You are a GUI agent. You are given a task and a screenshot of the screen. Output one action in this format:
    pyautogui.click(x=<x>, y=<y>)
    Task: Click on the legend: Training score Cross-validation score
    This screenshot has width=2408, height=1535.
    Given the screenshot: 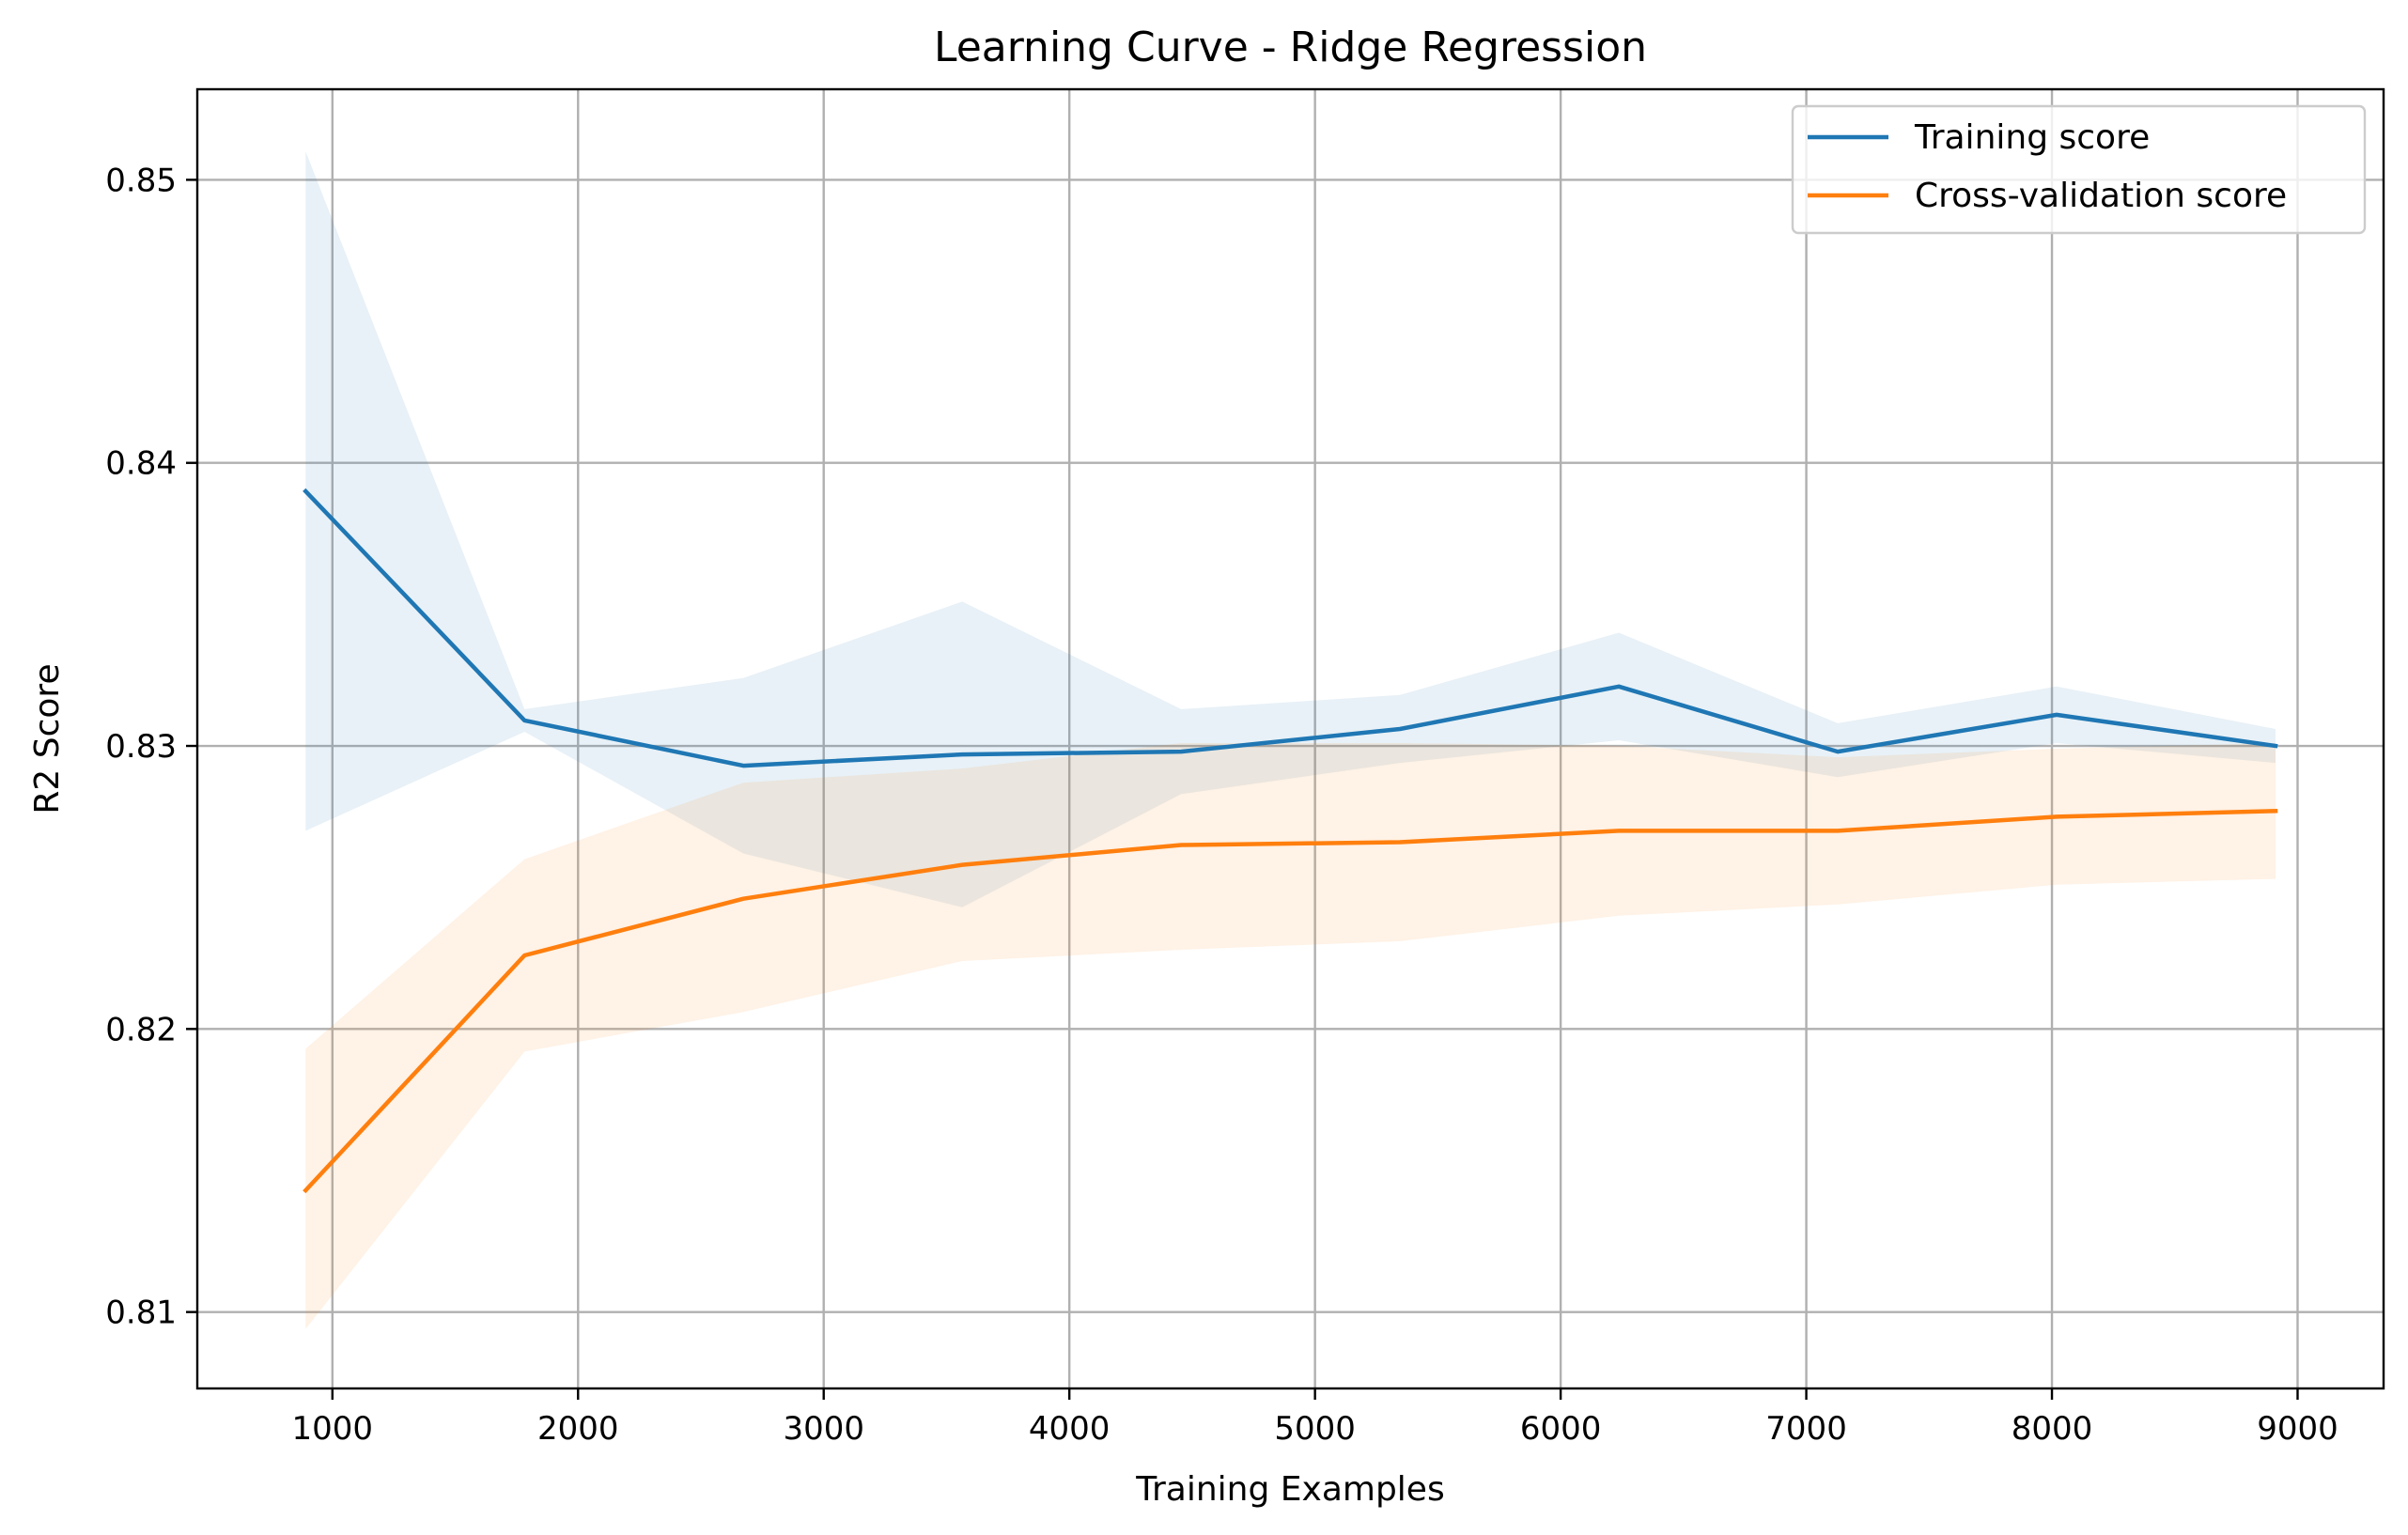 What is the action you would take?
    pyautogui.click(x=2079, y=169)
    